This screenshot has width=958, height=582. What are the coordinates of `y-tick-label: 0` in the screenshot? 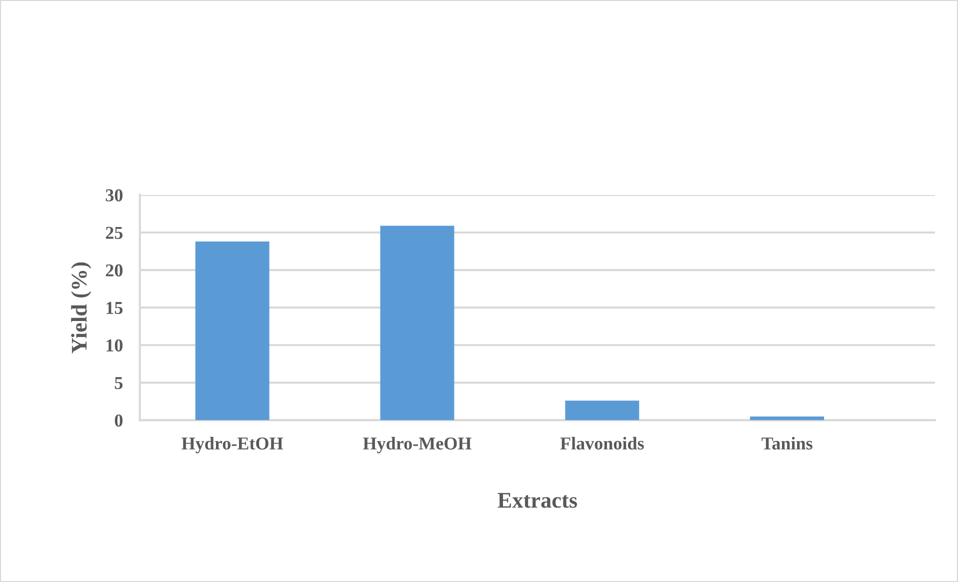 It's located at (118, 420).